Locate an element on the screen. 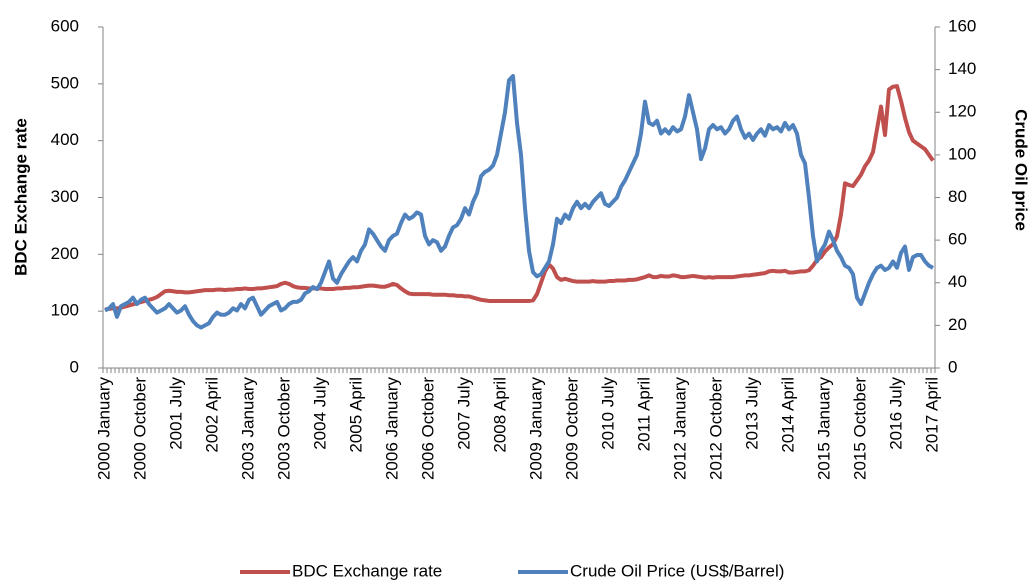 The width and height of the screenshot is (1036, 585). y-tick-label: 100 is located at coordinates (65, 310).